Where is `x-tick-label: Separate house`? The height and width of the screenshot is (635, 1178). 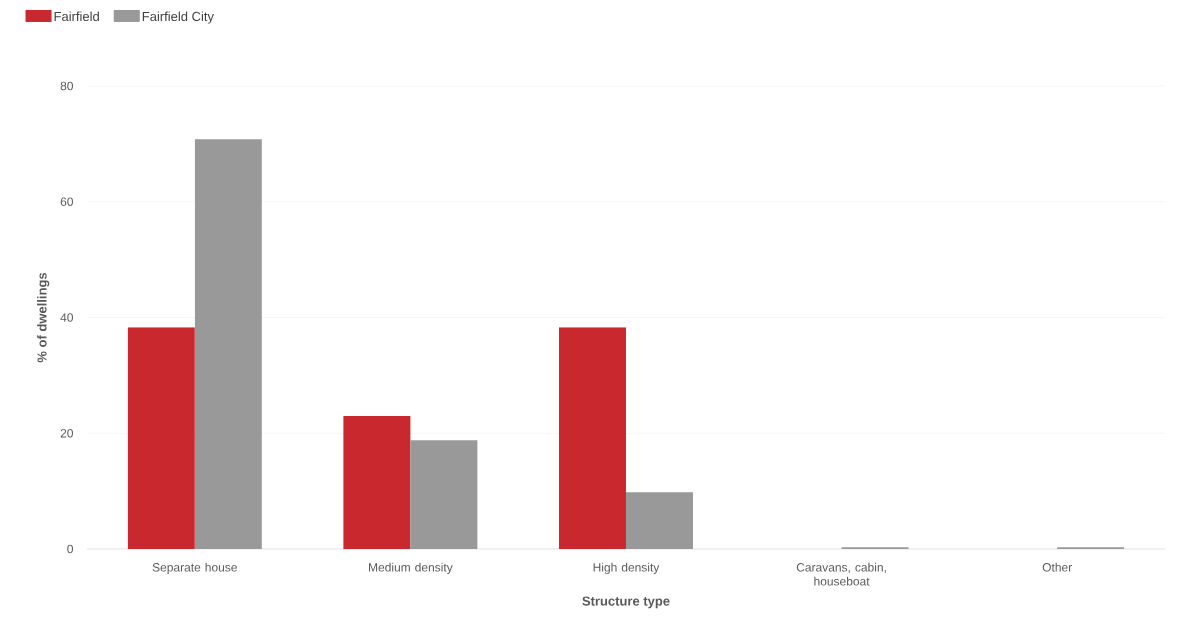
x-tick-label: Separate house is located at coordinates (194, 568).